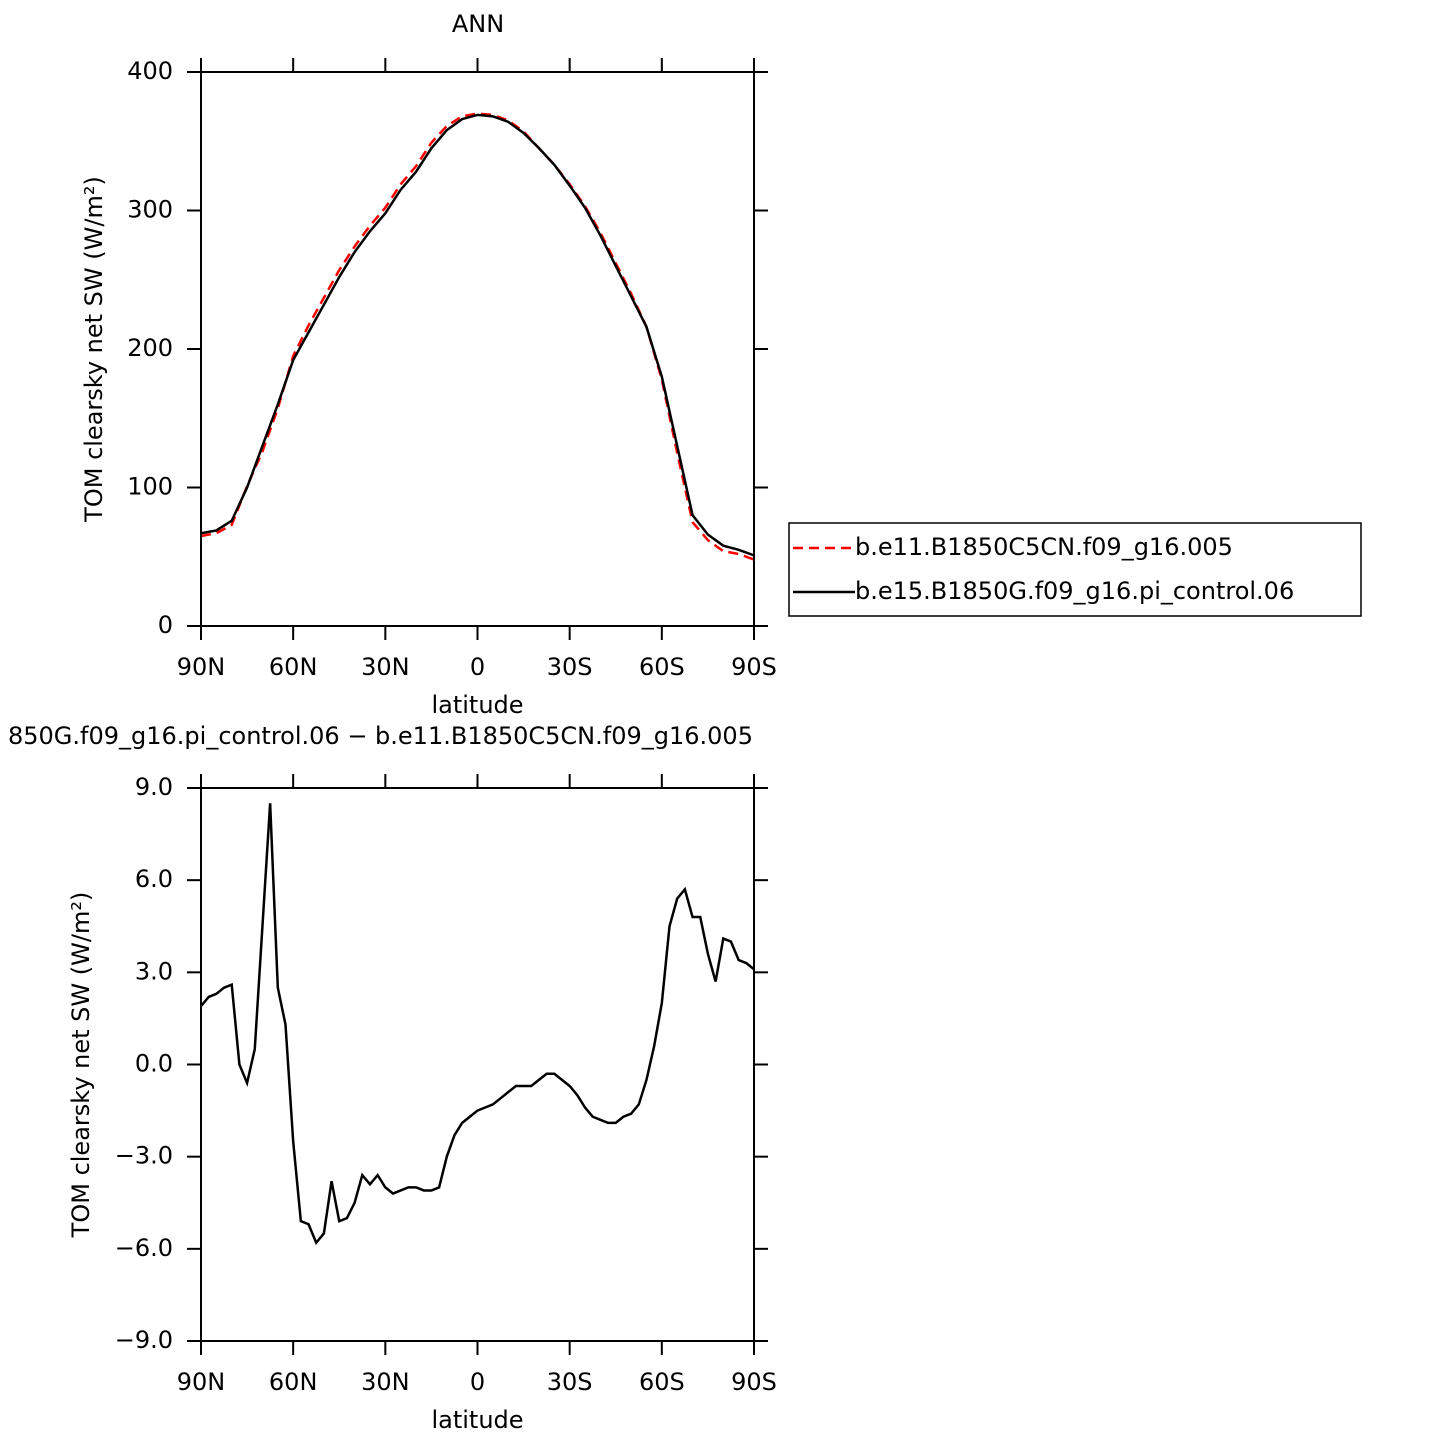  Describe the element at coordinates (154, 971) in the screenshot. I see `y-tick-label: 3.0` at that location.